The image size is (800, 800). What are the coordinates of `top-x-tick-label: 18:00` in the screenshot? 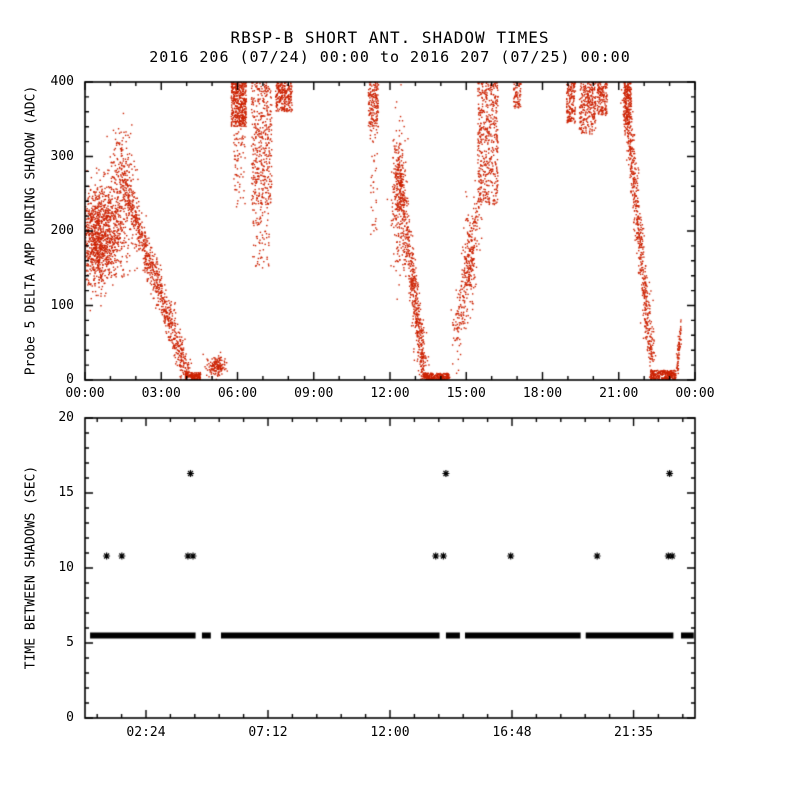 It's located at (542, 393).